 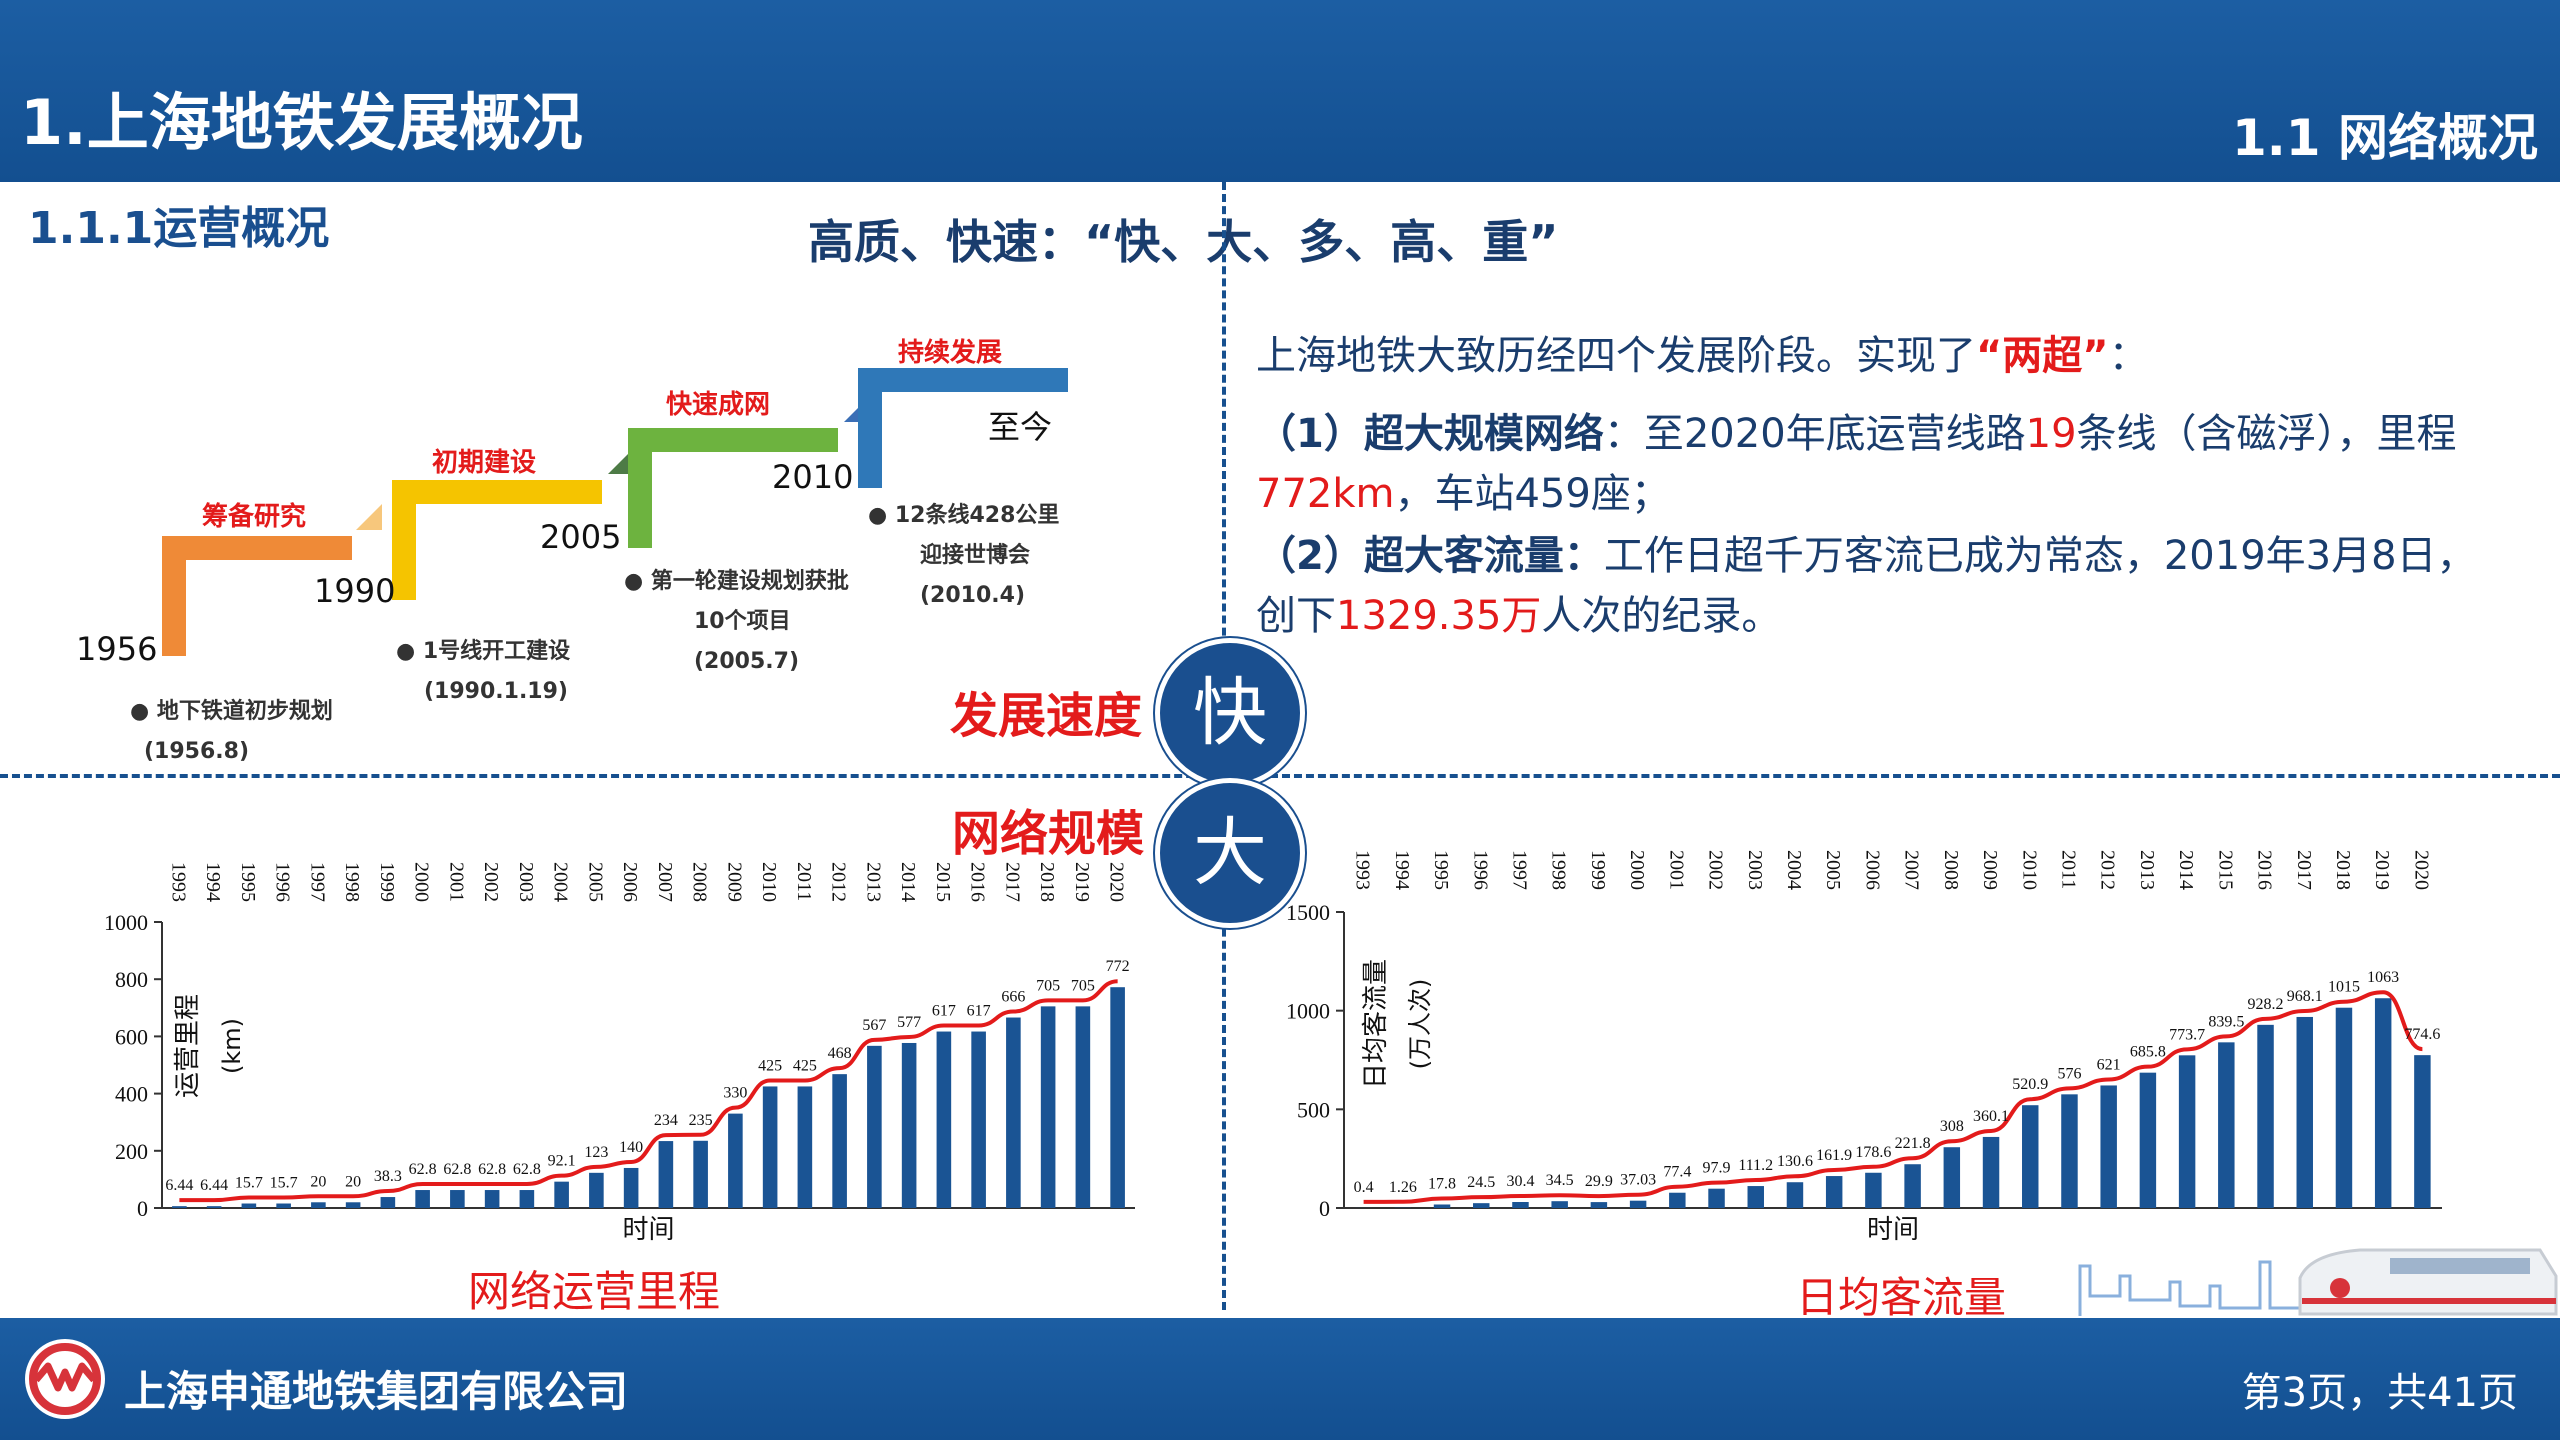 What do you see at coordinates (2344, 987) in the screenshot?
I see `data-label: 1015` at bounding box center [2344, 987].